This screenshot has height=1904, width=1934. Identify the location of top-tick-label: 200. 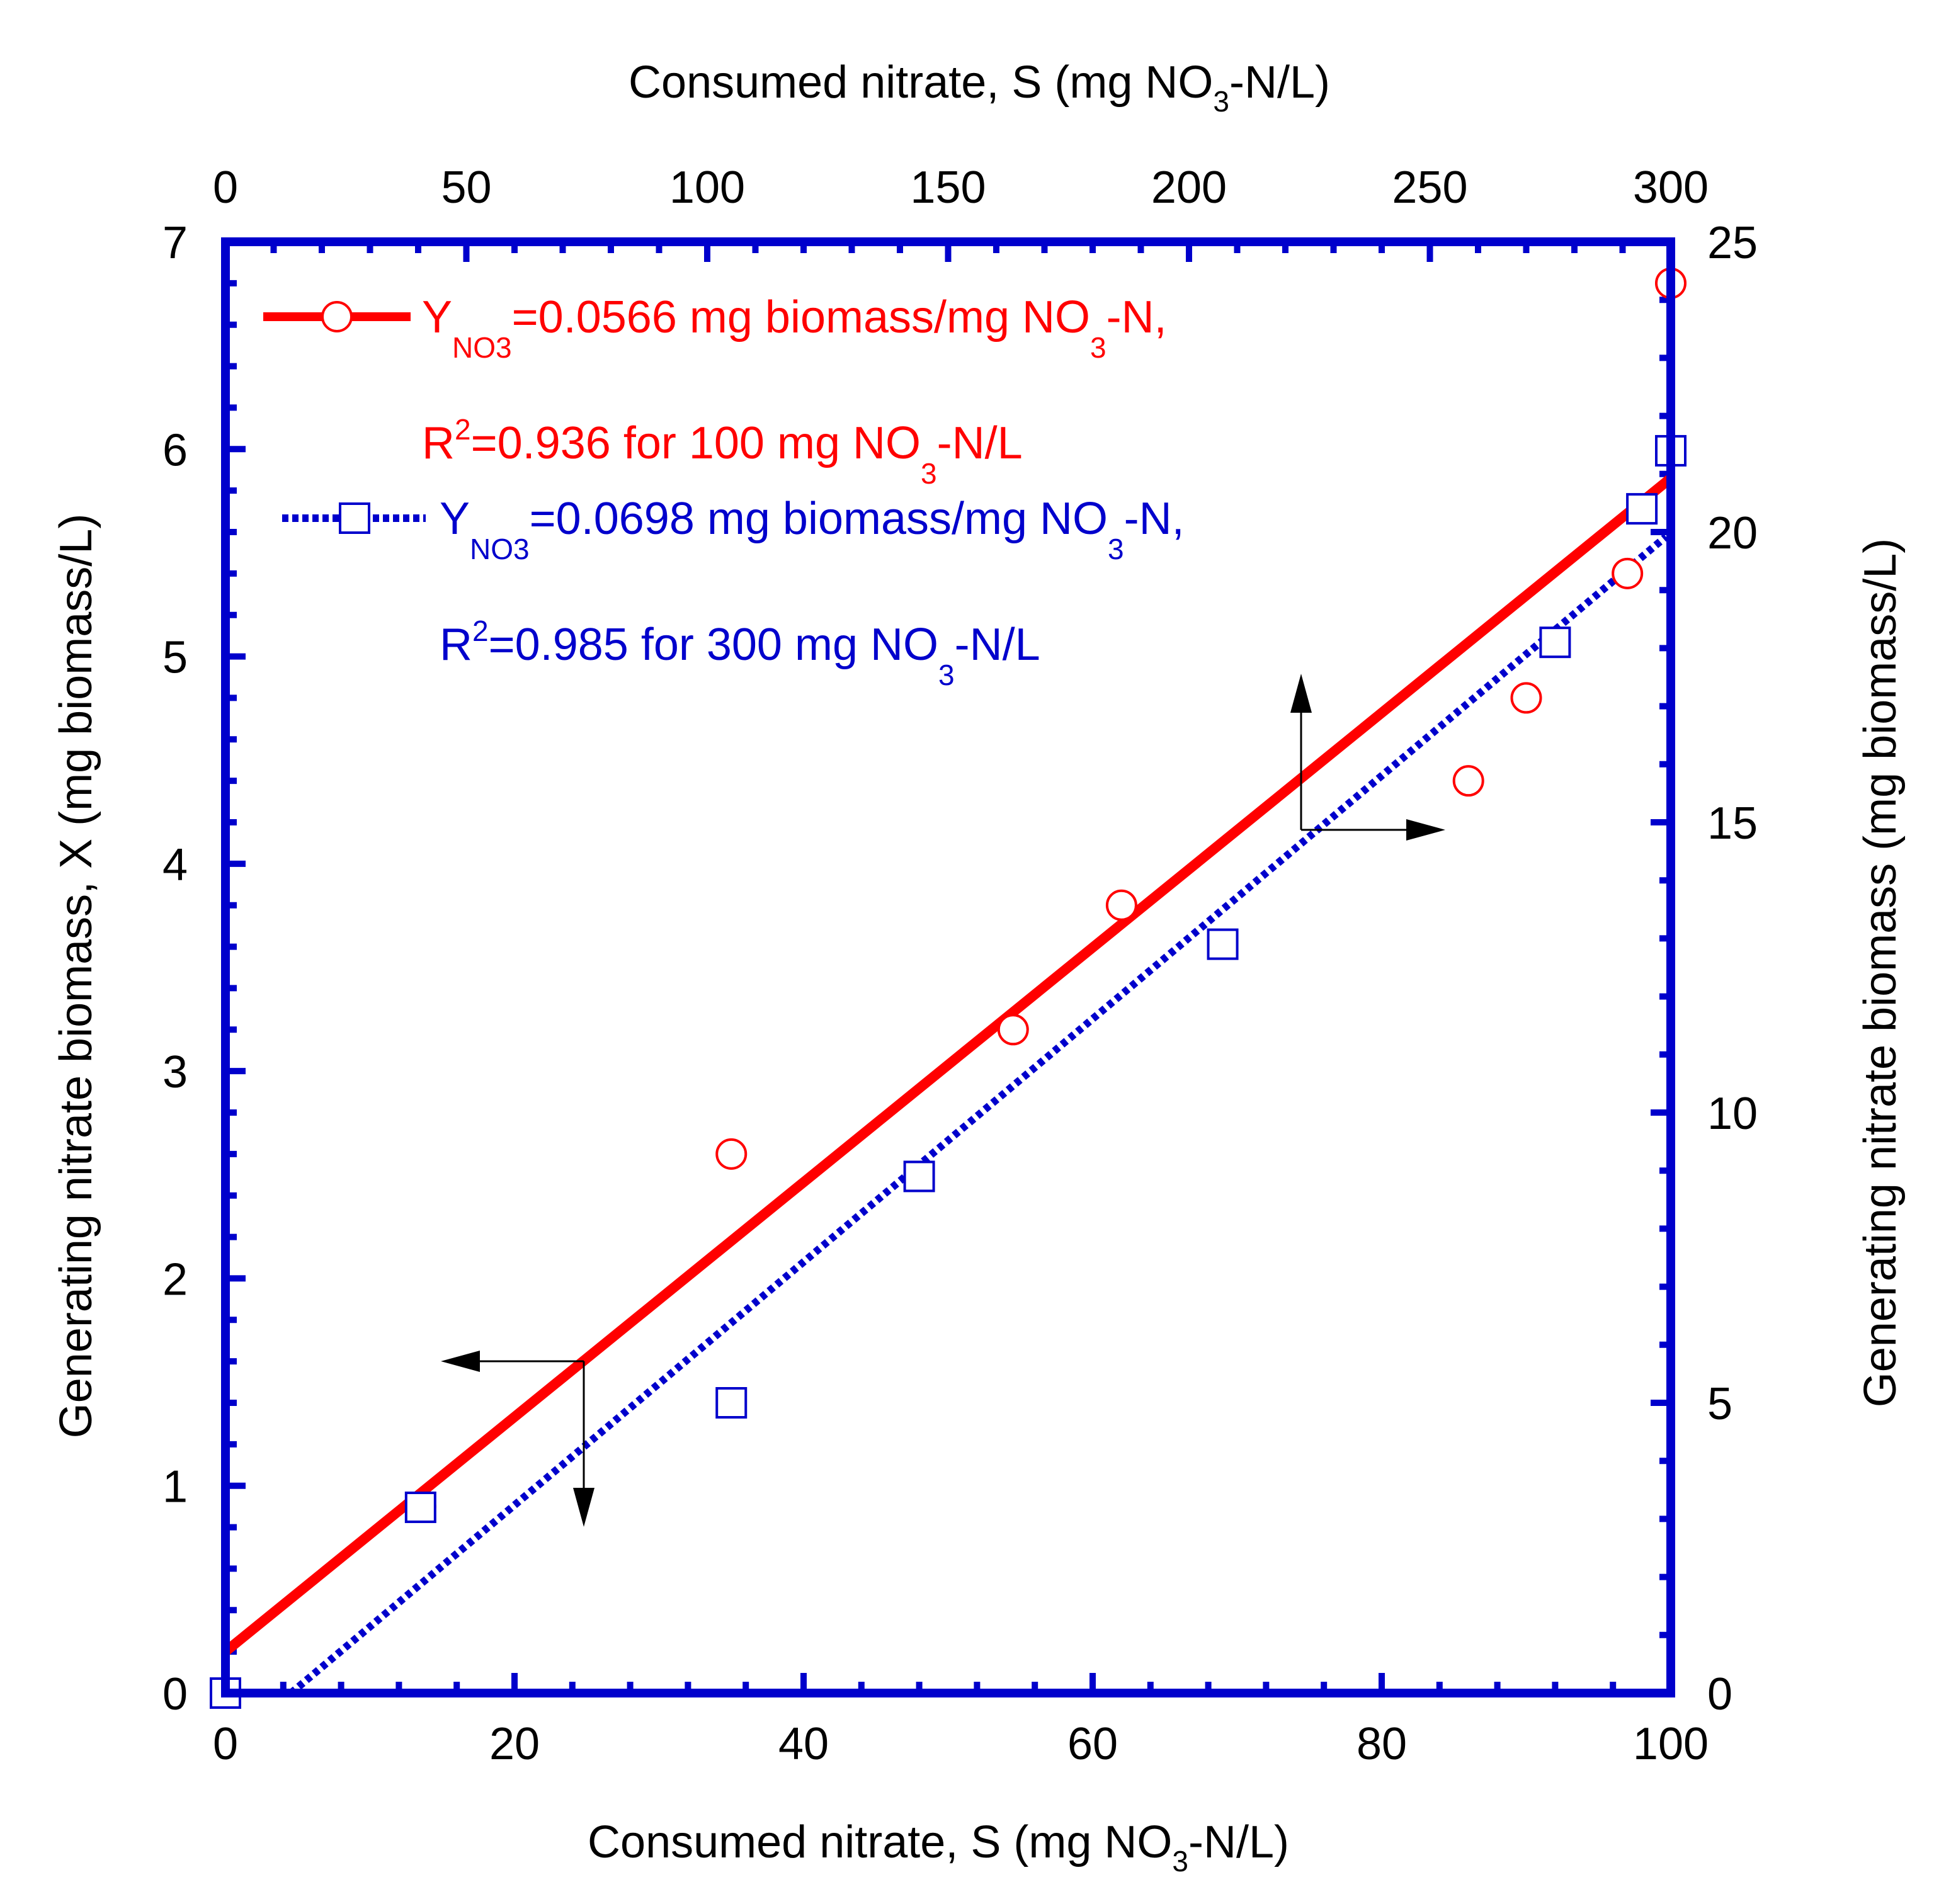
(1189, 187).